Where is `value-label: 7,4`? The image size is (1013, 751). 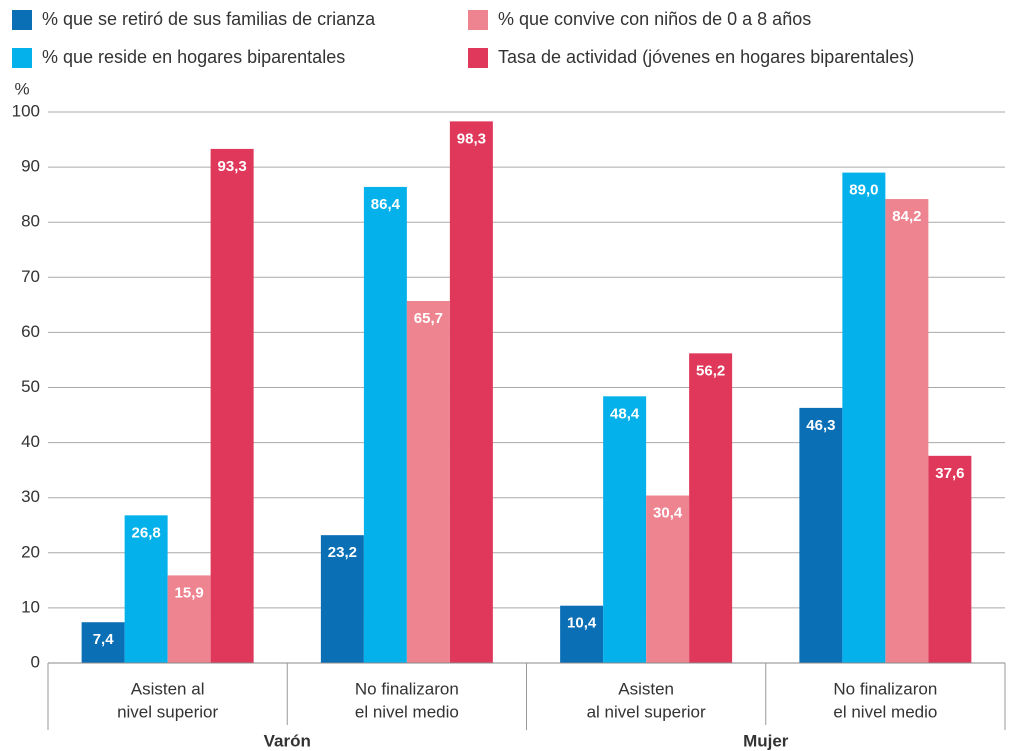 value-label: 7,4 is located at coordinates (104, 639).